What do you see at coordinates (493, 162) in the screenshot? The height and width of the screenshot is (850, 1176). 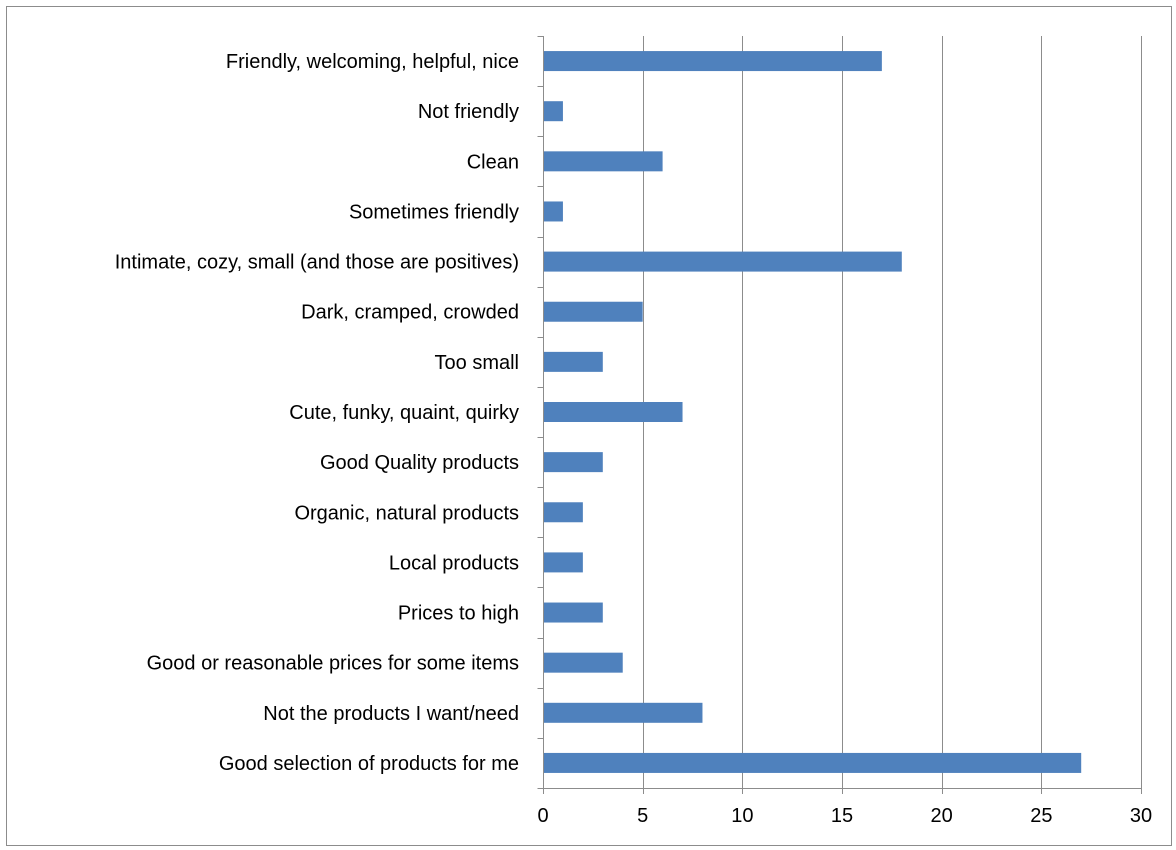 I see `category-label-2: Clean` at bounding box center [493, 162].